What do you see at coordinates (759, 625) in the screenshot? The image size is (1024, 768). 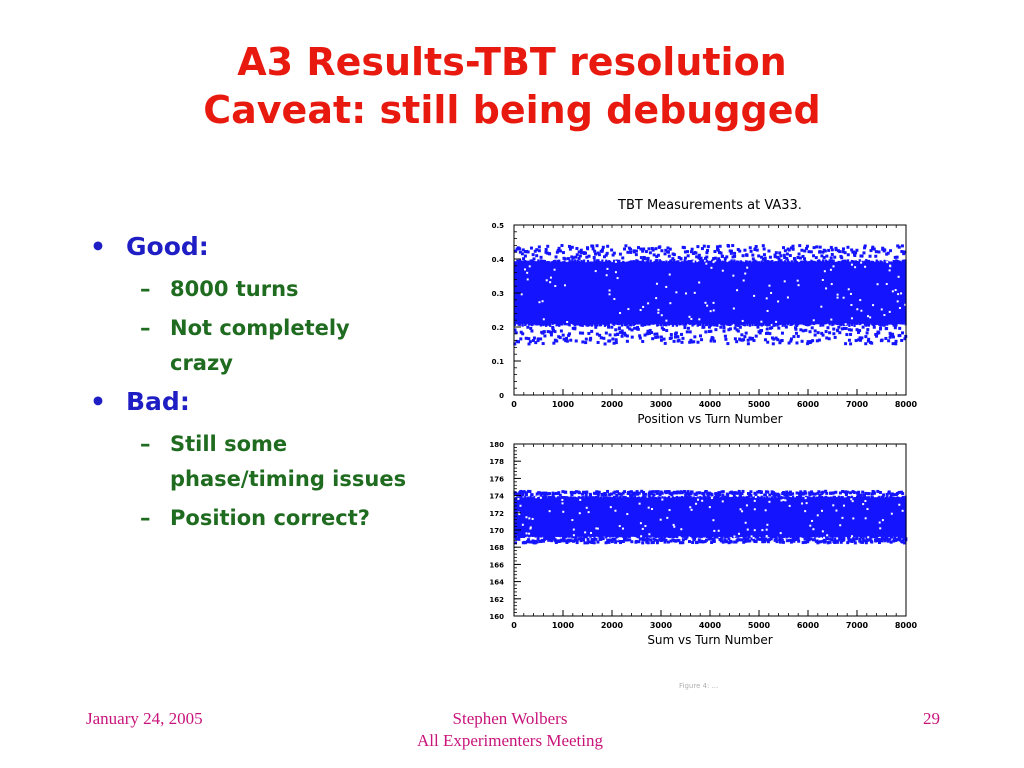 I see `x-tick-label: 5000` at bounding box center [759, 625].